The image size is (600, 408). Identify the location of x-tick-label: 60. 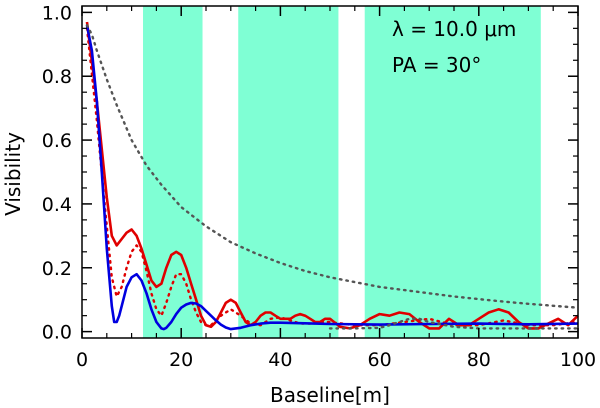
(380, 360).